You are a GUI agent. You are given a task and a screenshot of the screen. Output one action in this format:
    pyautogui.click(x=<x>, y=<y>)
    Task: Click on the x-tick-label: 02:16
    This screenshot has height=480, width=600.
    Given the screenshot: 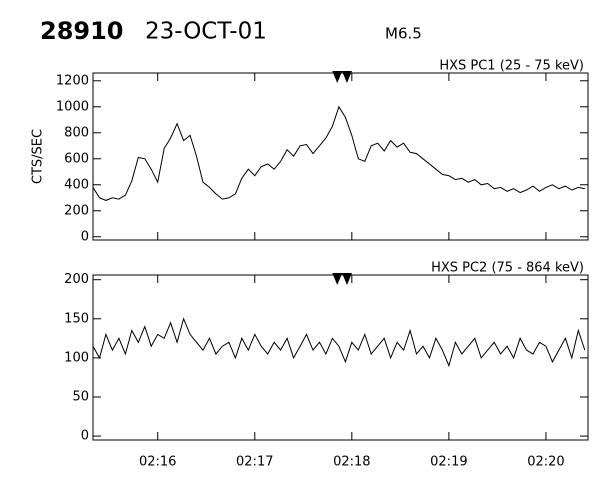 What is the action you would take?
    pyautogui.click(x=157, y=462)
    